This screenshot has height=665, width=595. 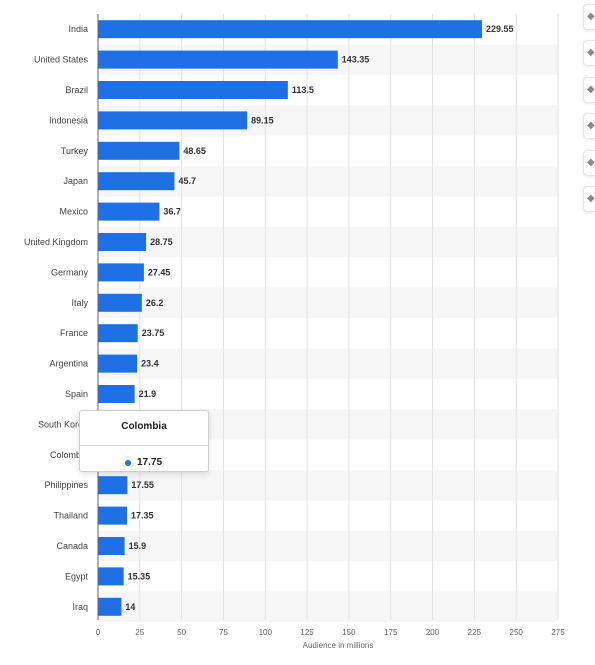 What do you see at coordinates (70, 272) in the screenshot?
I see `category-label: Germany` at bounding box center [70, 272].